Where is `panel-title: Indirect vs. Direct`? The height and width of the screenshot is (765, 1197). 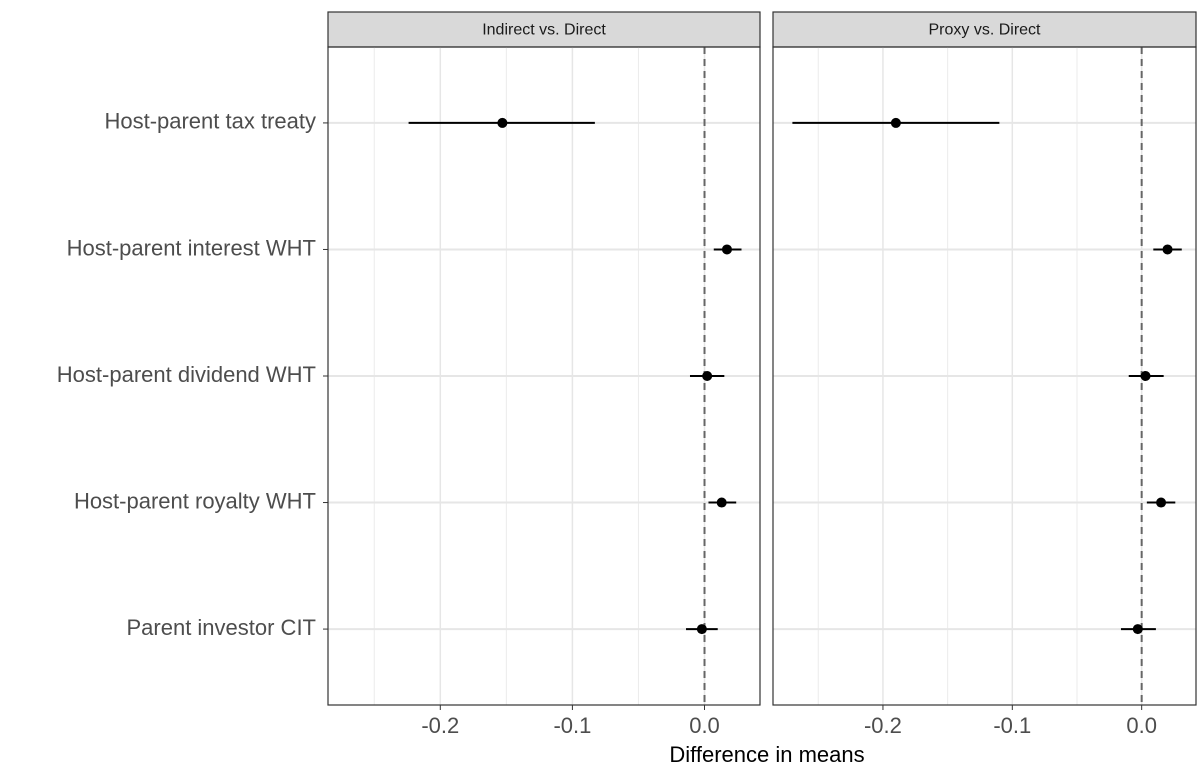 panel-title: Indirect vs. Direct is located at coordinates (544, 30).